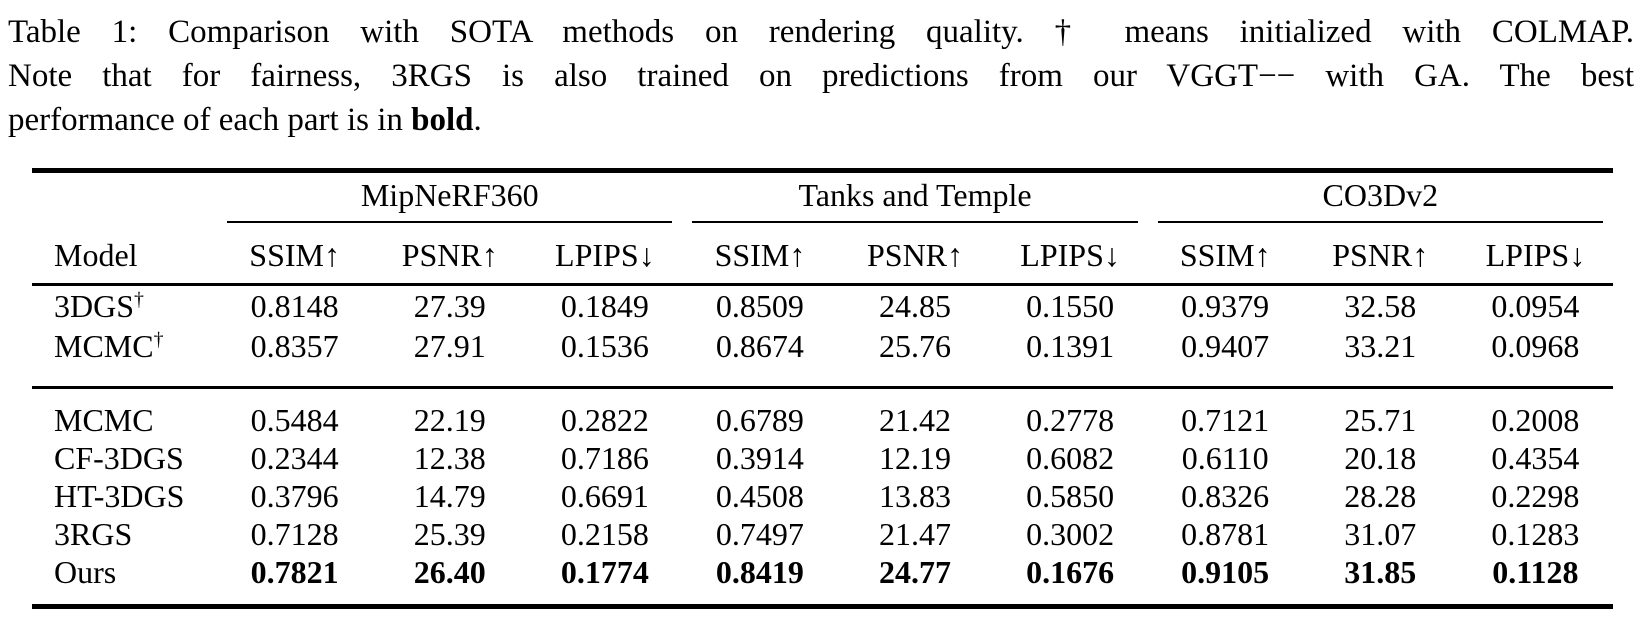 The width and height of the screenshot is (1644, 639). I want to click on caption-text-segment: ., so click(477, 120).